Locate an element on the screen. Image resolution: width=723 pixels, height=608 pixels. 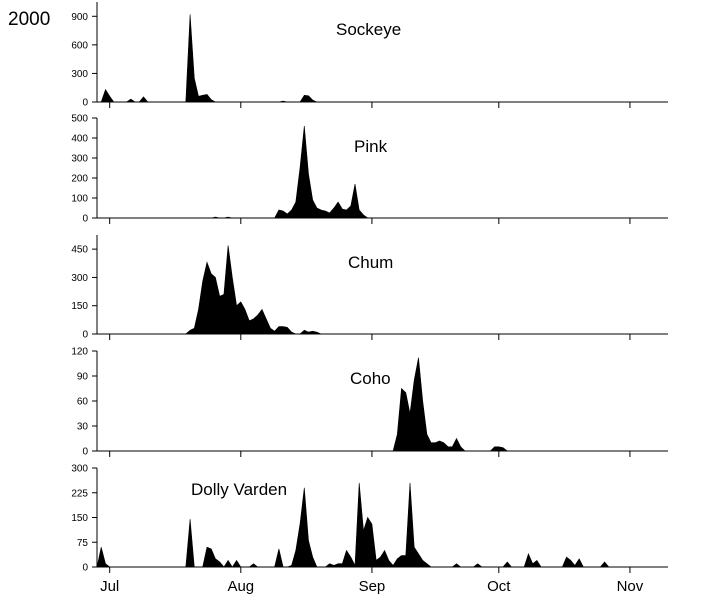
y-tick-label-dolly-varden: 225 is located at coordinates (79, 493).